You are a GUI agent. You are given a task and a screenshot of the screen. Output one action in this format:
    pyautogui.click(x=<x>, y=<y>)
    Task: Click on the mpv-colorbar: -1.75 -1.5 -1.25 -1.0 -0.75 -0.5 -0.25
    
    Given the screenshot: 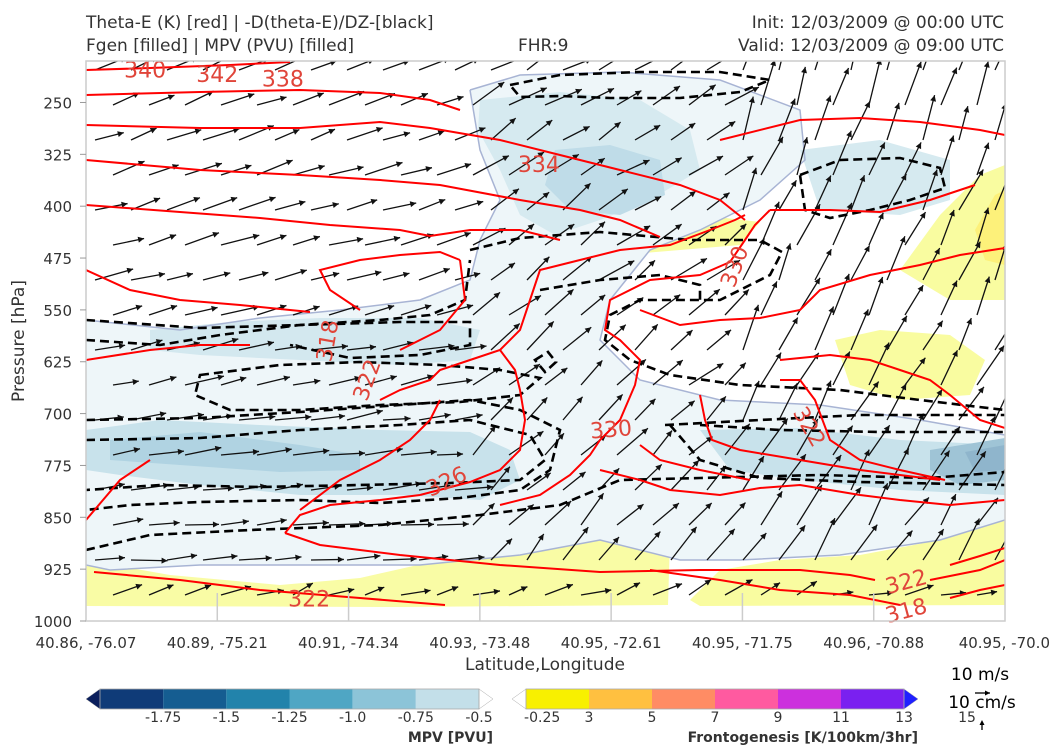 What is the action you would take?
    pyautogui.click(x=322, y=707)
    